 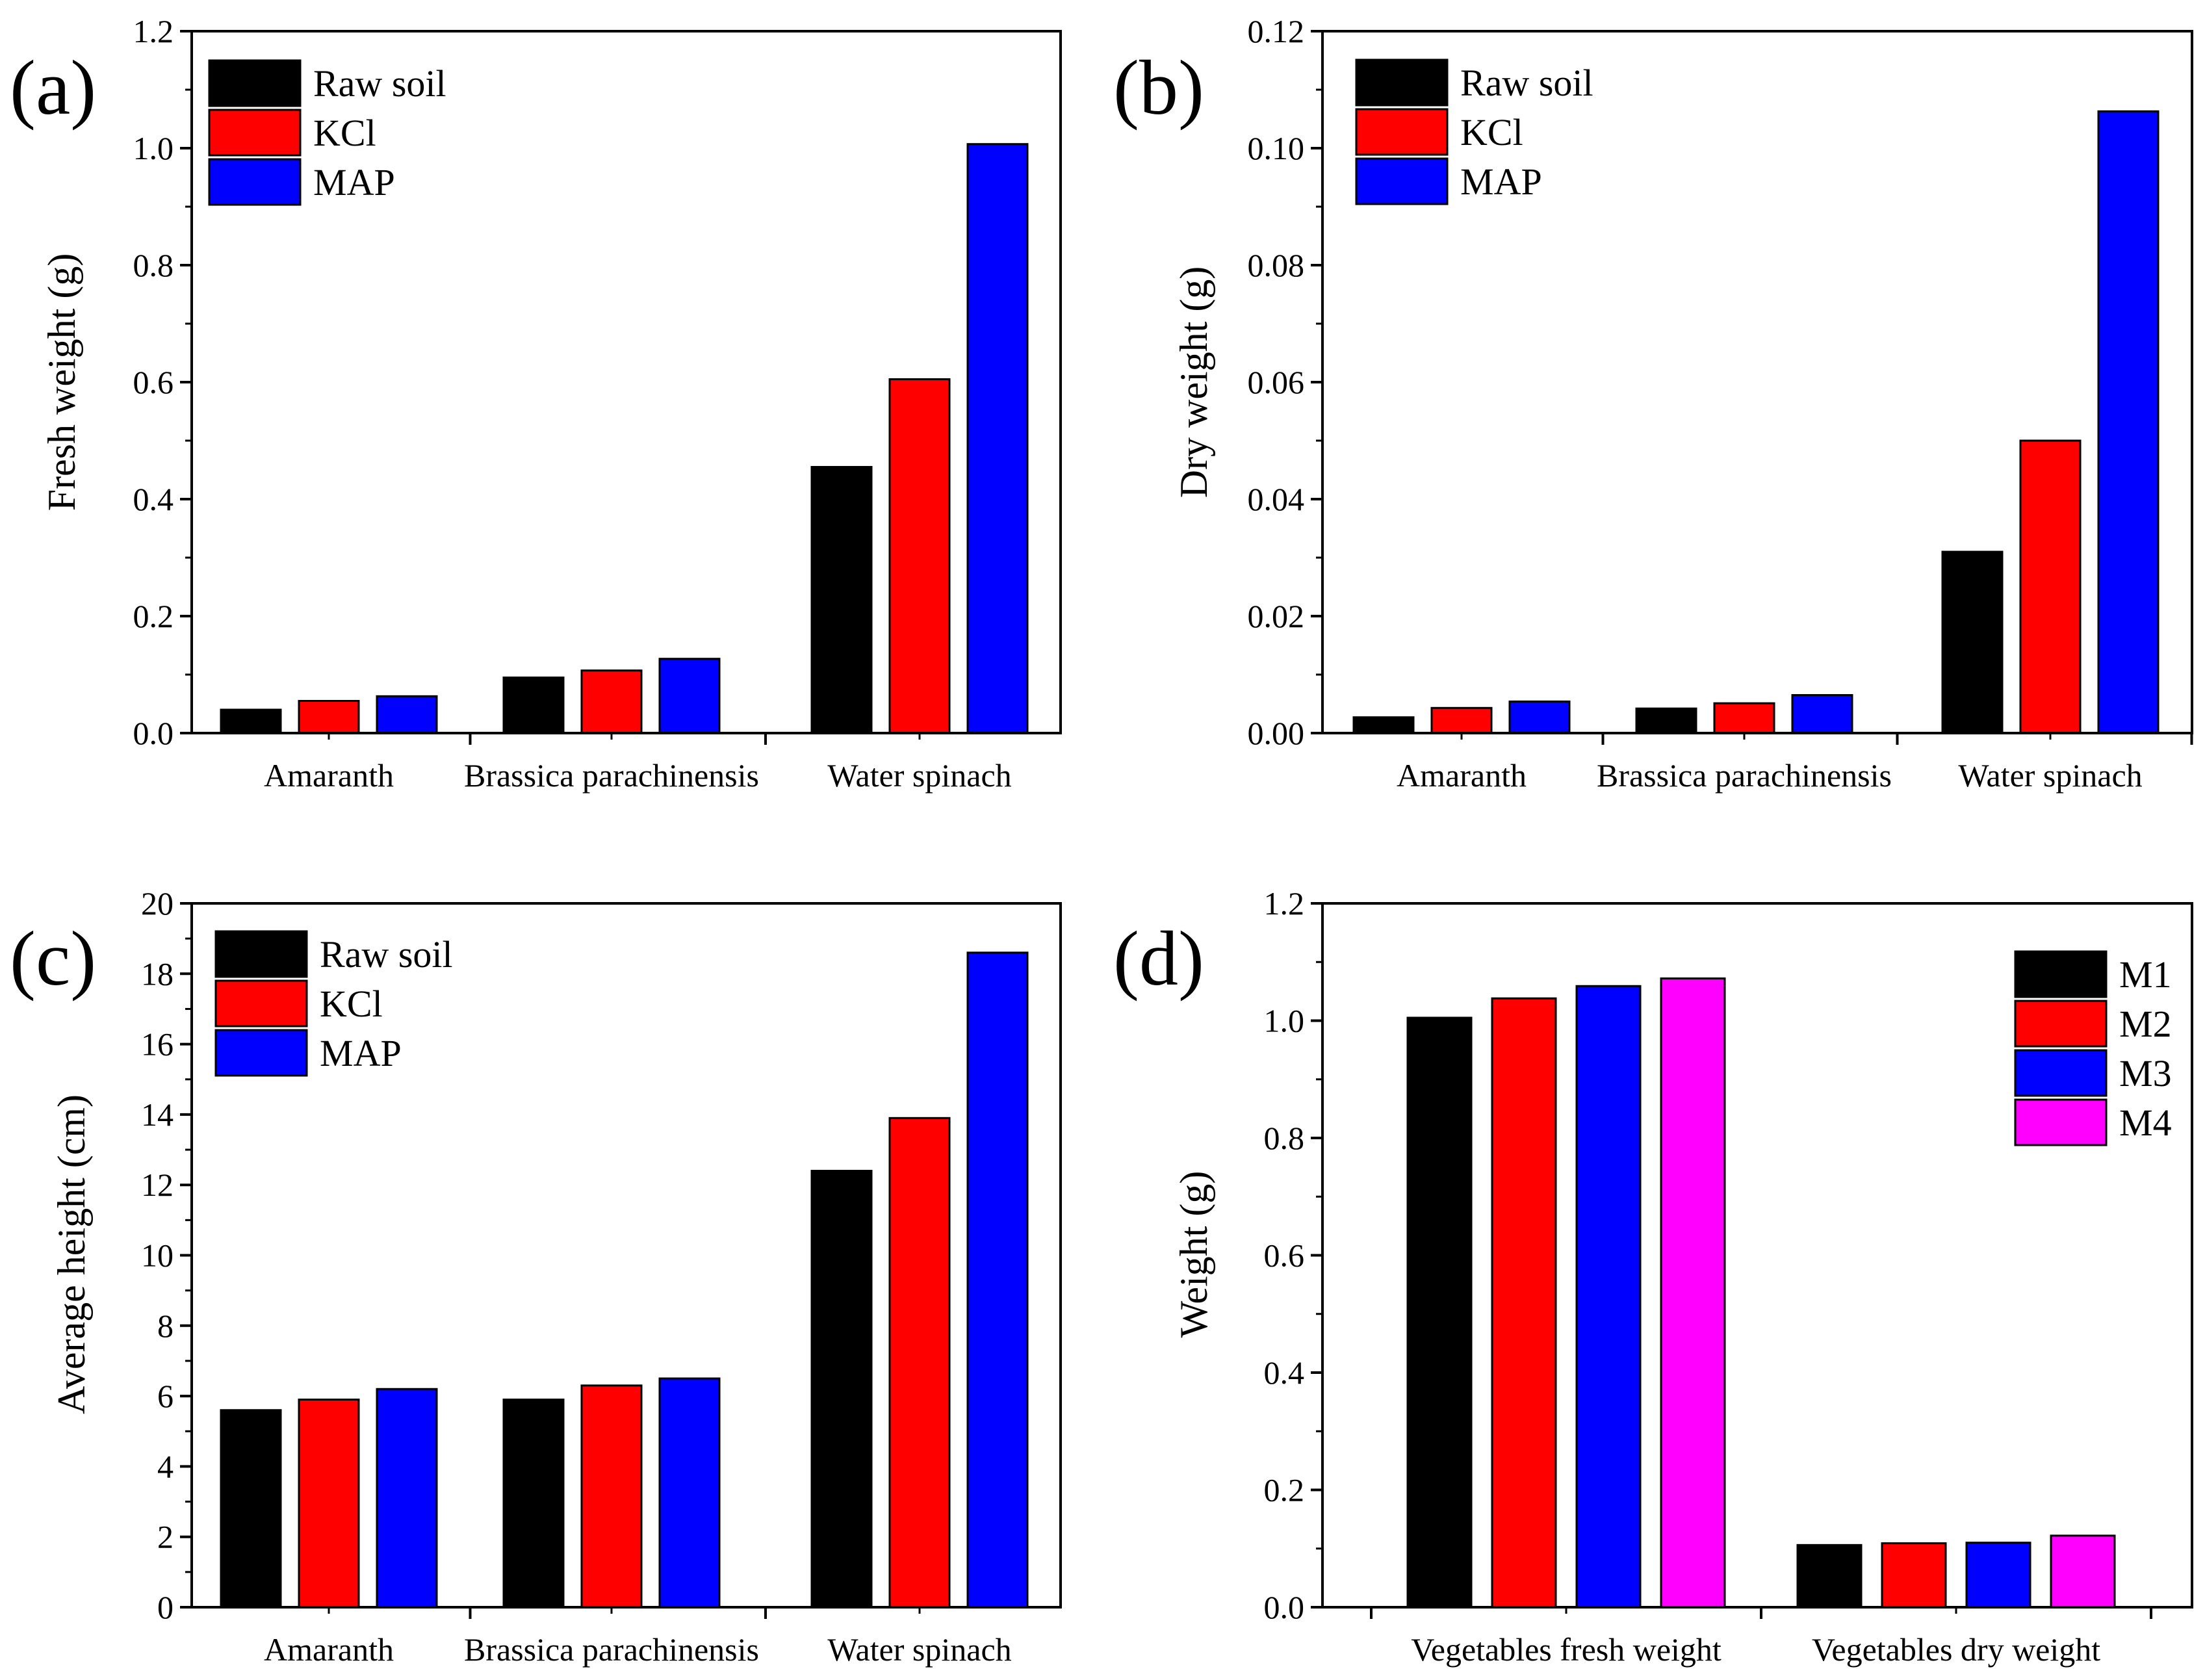 I want to click on legend-label: M4, so click(x=2145, y=1123).